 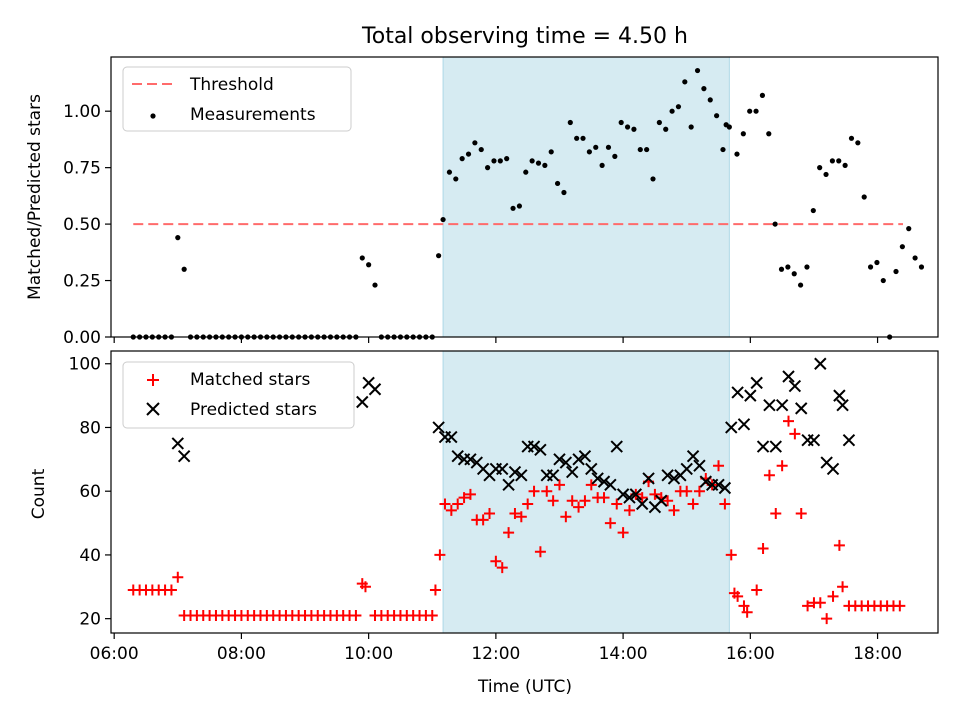 I want to click on measurements-legend-label: Measurements, so click(x=253, y=115).